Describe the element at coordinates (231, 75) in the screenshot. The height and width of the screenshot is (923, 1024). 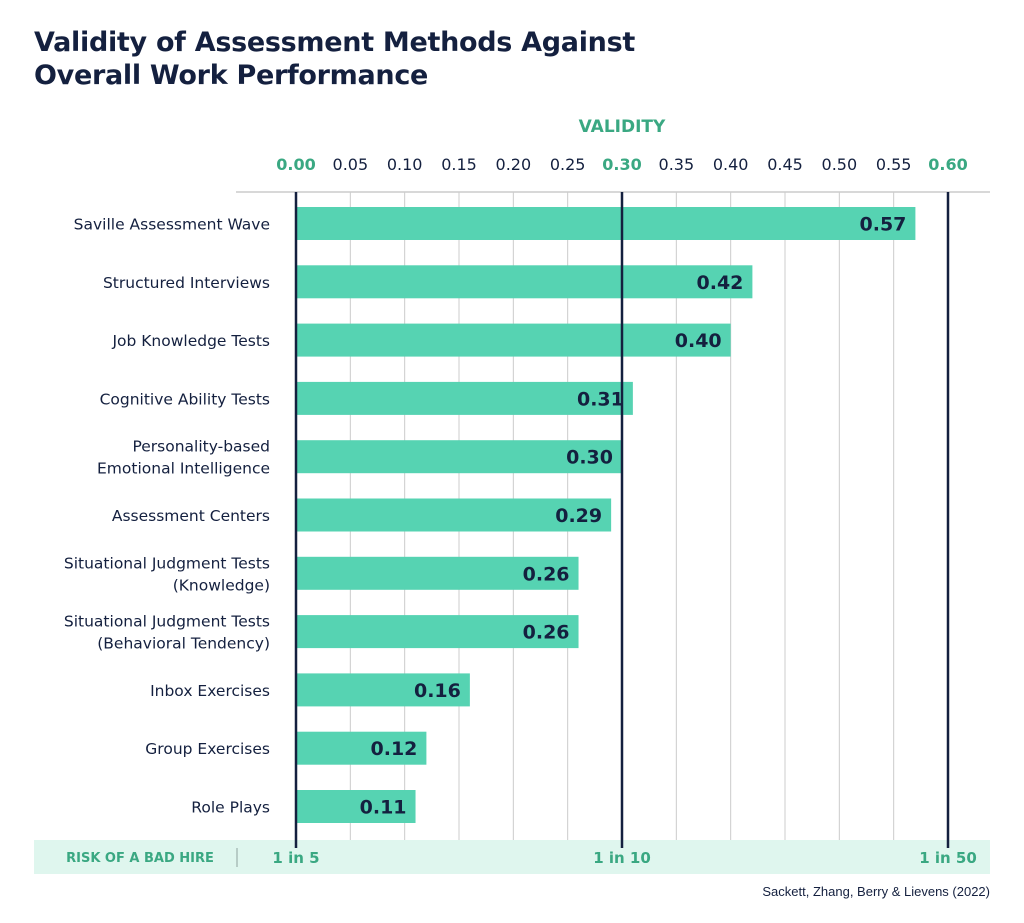
I see `chart-title-line-2: Overall Work Performance` at that location.